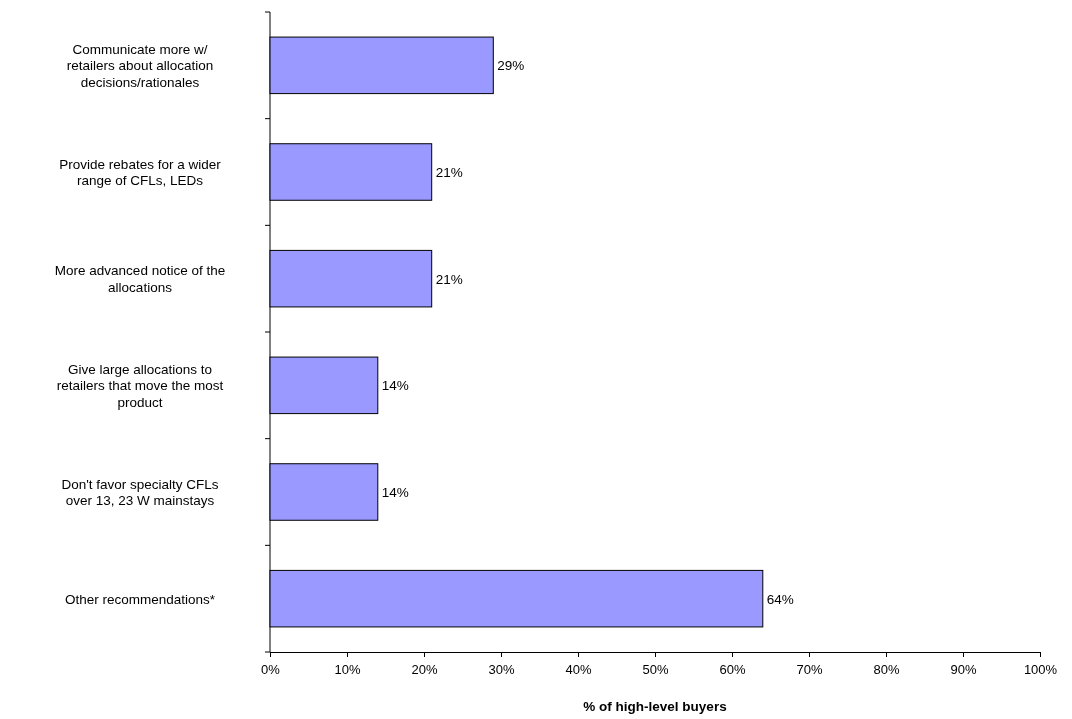 The image size is (1072, 719). Describe the element at coordinates (1040, 670) in the screenshot. I see `x-tick-label: 100%` at that location.